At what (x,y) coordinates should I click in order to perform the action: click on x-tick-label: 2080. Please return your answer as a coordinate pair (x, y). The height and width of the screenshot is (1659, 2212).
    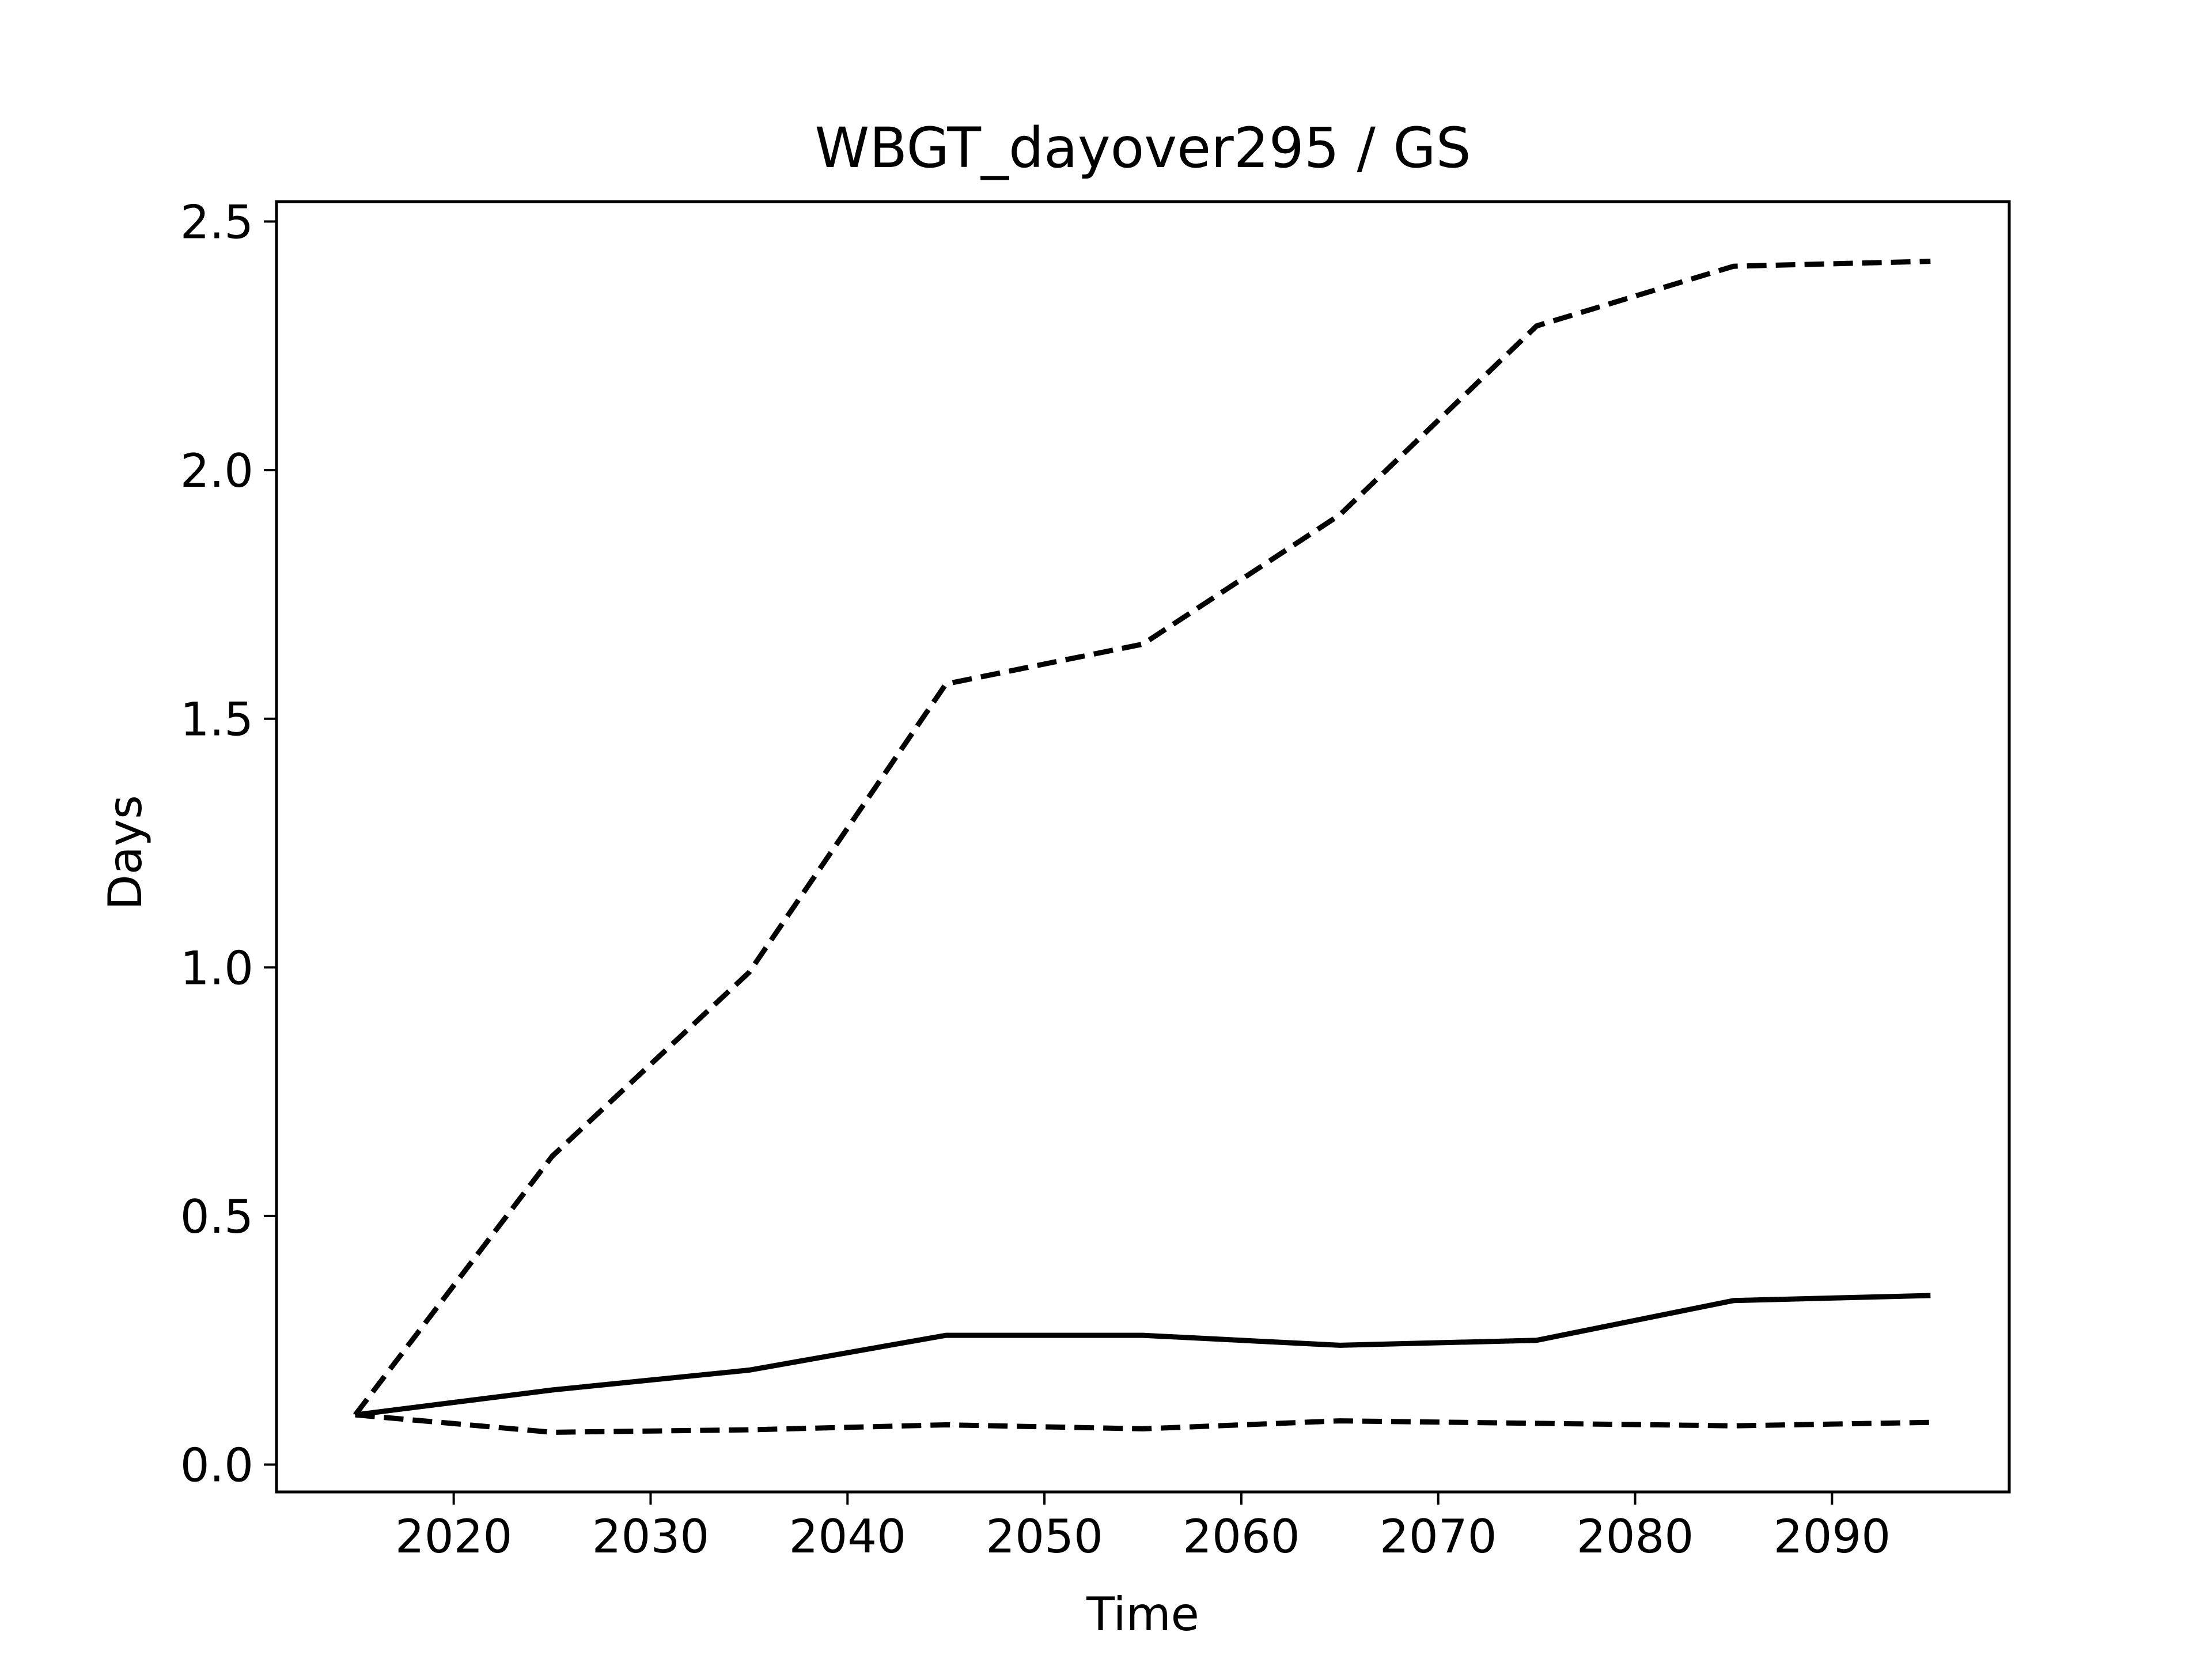
    Looking at the image, I should click on (1635, 1536).